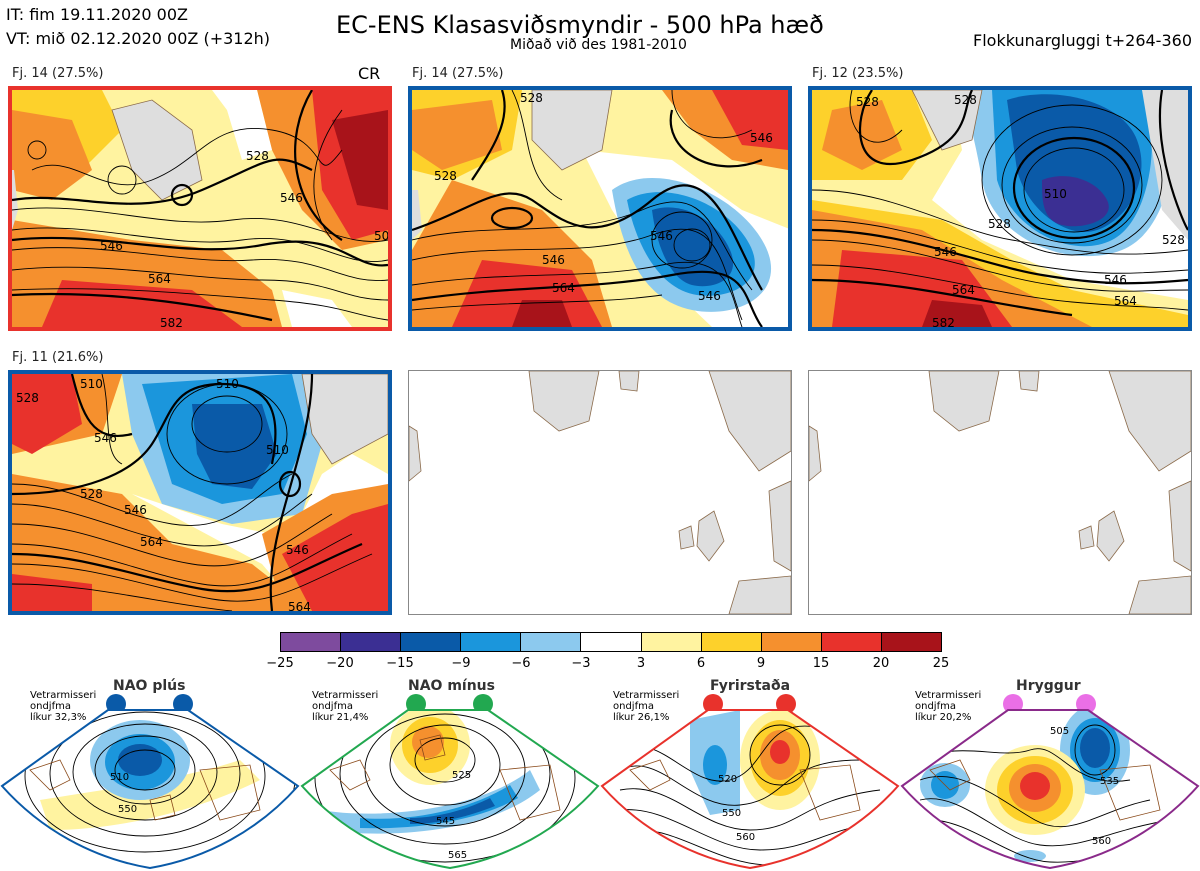 Image resolution: width=1200 pixels, height=871 pixels. Describe the element at coordinates (345, 706) in the screenshot. I see `regime-2-info: Vetrarmisseri ondjfma líkur 21,4%` at that location.